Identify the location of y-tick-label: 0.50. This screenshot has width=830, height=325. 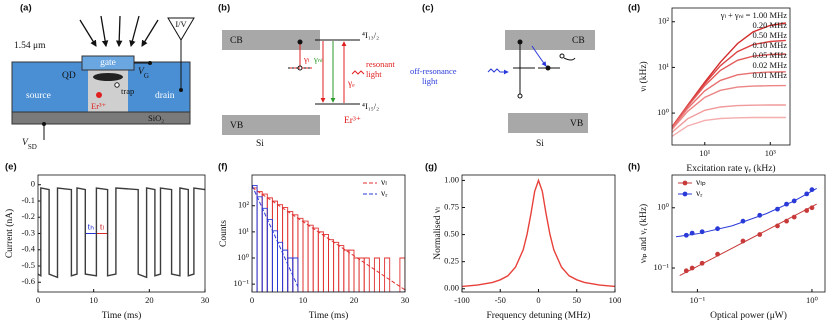
(451, 234).